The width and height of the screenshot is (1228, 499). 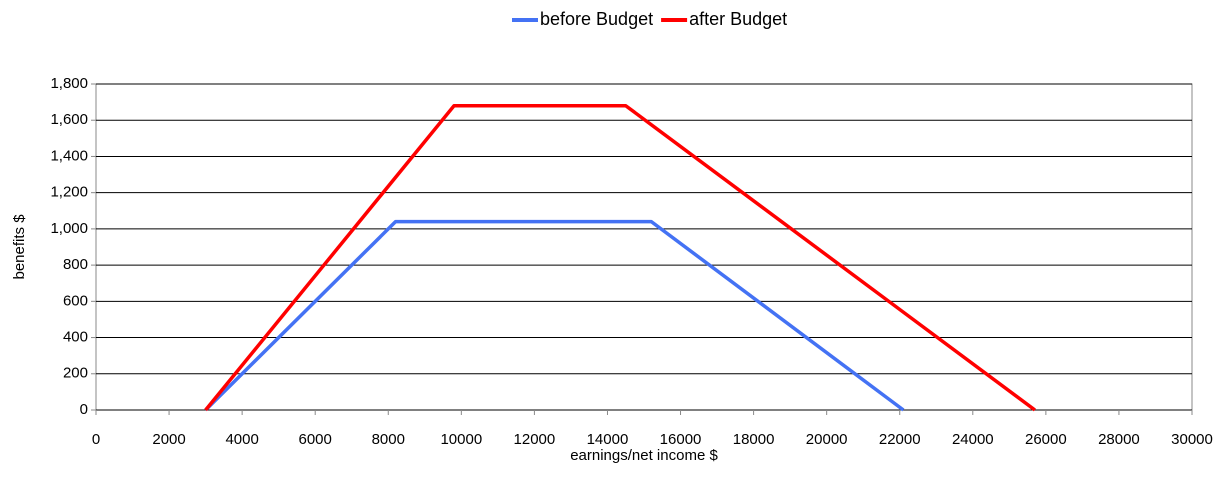 What do you see at coordinates (75, 300) in the screenshot?
I see `y-tick-label: 600` at bounding box center [75, 300].